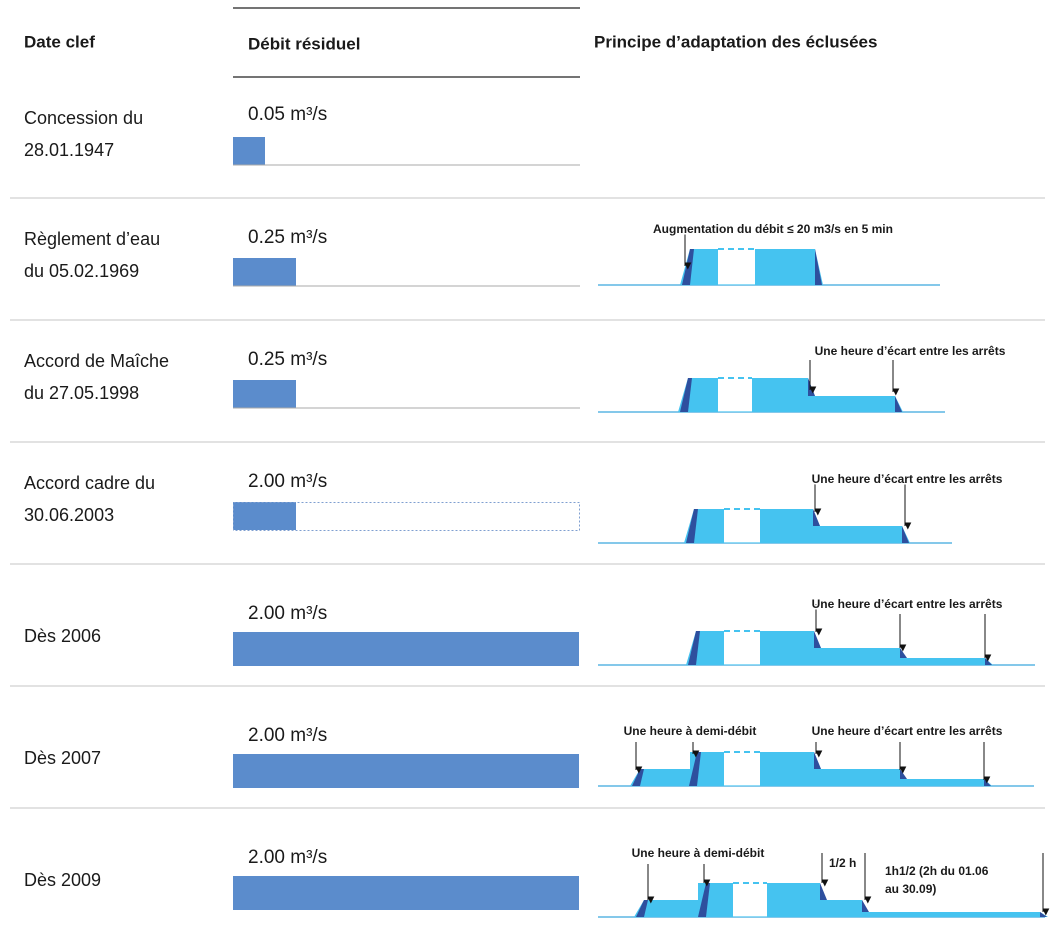 This screenshot has width=1057, height=939. Describe the element at coordinates (304, 43) in the screenshot. I see `header-debit: Débit résiduel` at that location.